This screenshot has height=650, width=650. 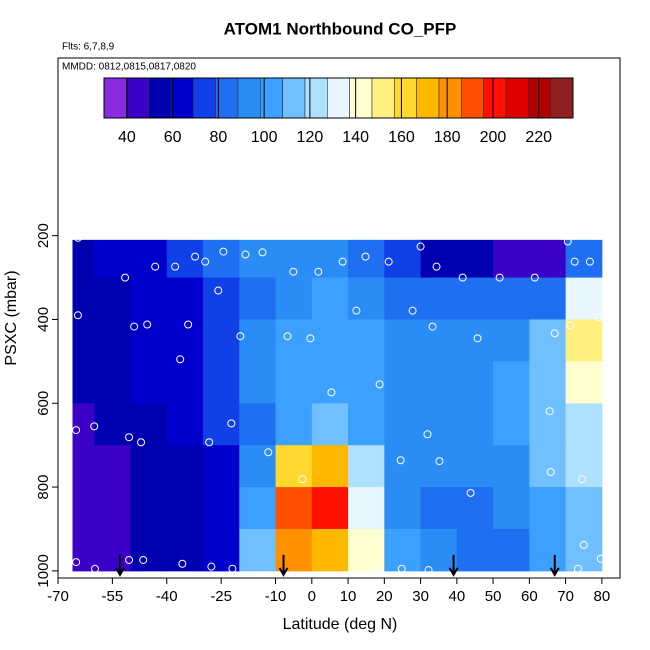 What do you see at coordinates (43, 319) in the screenshot?
I see `y-tick-label: 400` at bounding box center [43, 319].